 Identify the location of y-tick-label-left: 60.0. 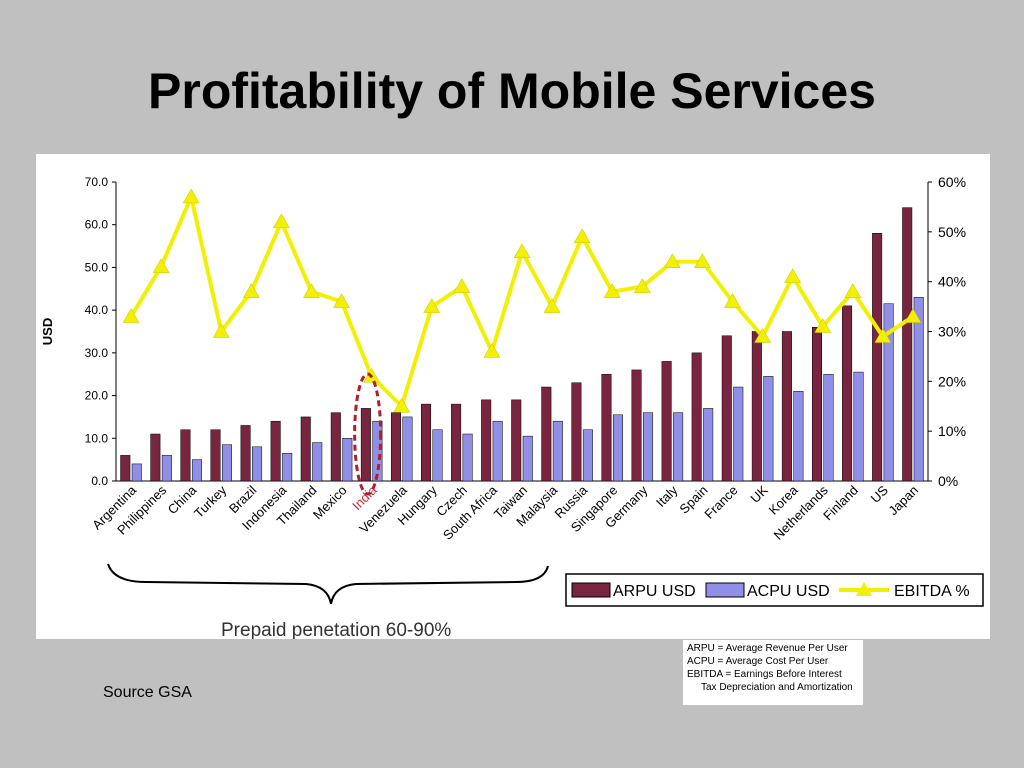
(97, 225).